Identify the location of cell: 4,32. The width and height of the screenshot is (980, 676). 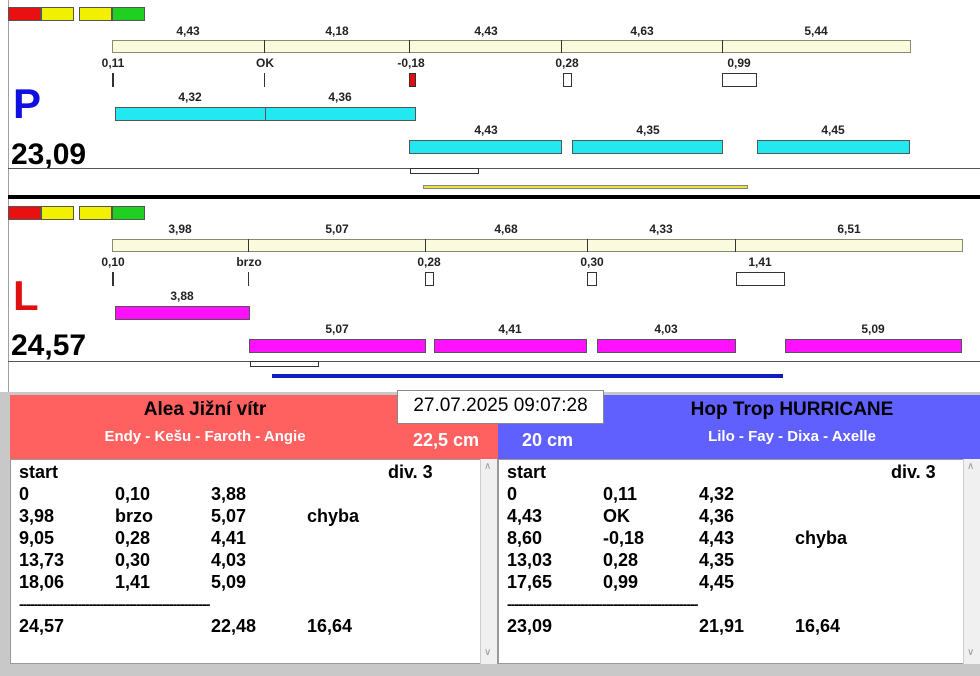
(717, 494).